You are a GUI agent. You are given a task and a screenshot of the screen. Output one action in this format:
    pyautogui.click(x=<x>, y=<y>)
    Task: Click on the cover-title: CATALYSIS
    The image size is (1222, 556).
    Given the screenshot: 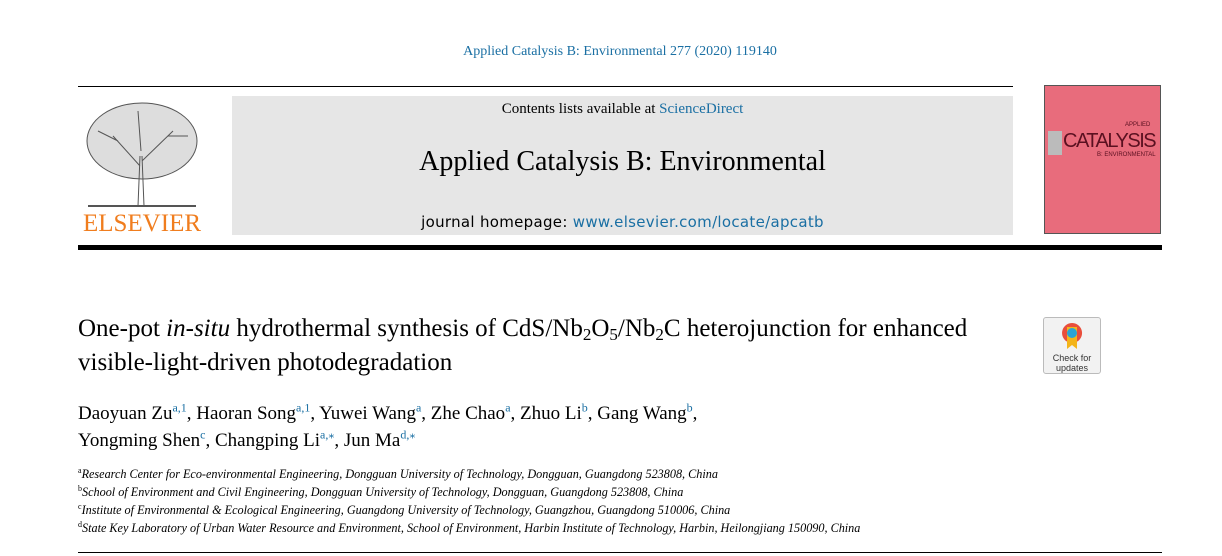 What is the action you would take?
    pyautogui.click(x=1110, y=141)
    